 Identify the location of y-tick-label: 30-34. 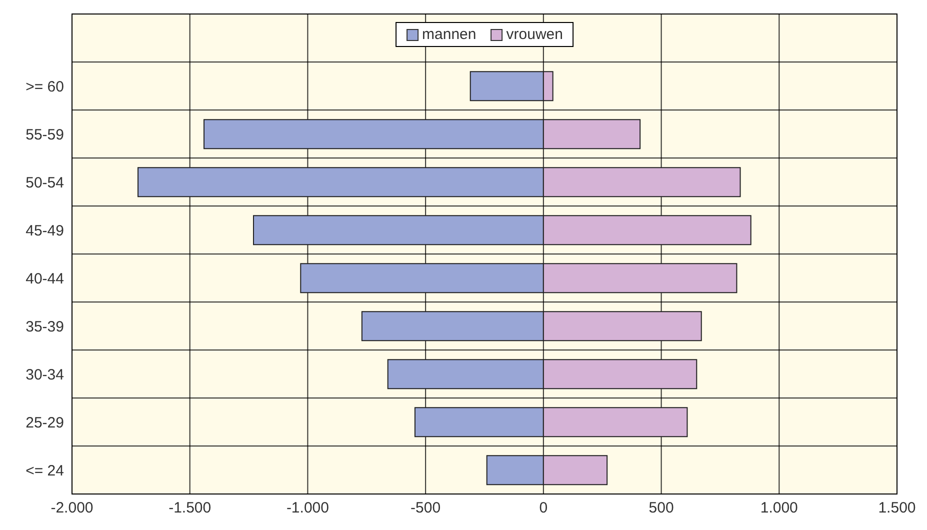
(45, 375).